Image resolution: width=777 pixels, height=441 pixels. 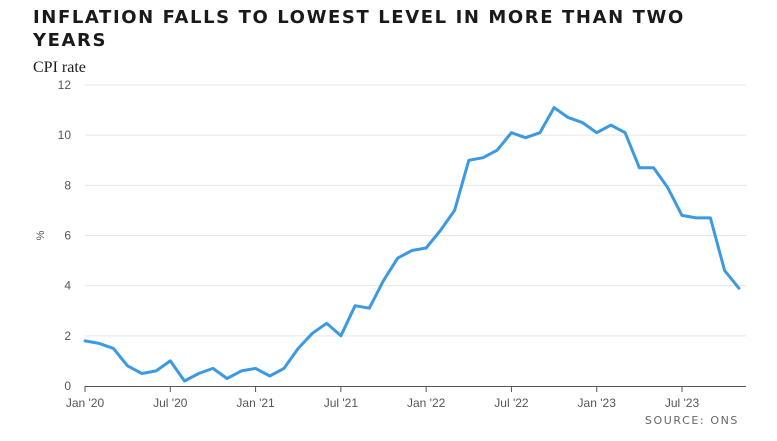 What do you see at coordinates (255, 403) in the screenshot?
I see `x-tick-label: Jan '21` at bounding box center [255, 403].